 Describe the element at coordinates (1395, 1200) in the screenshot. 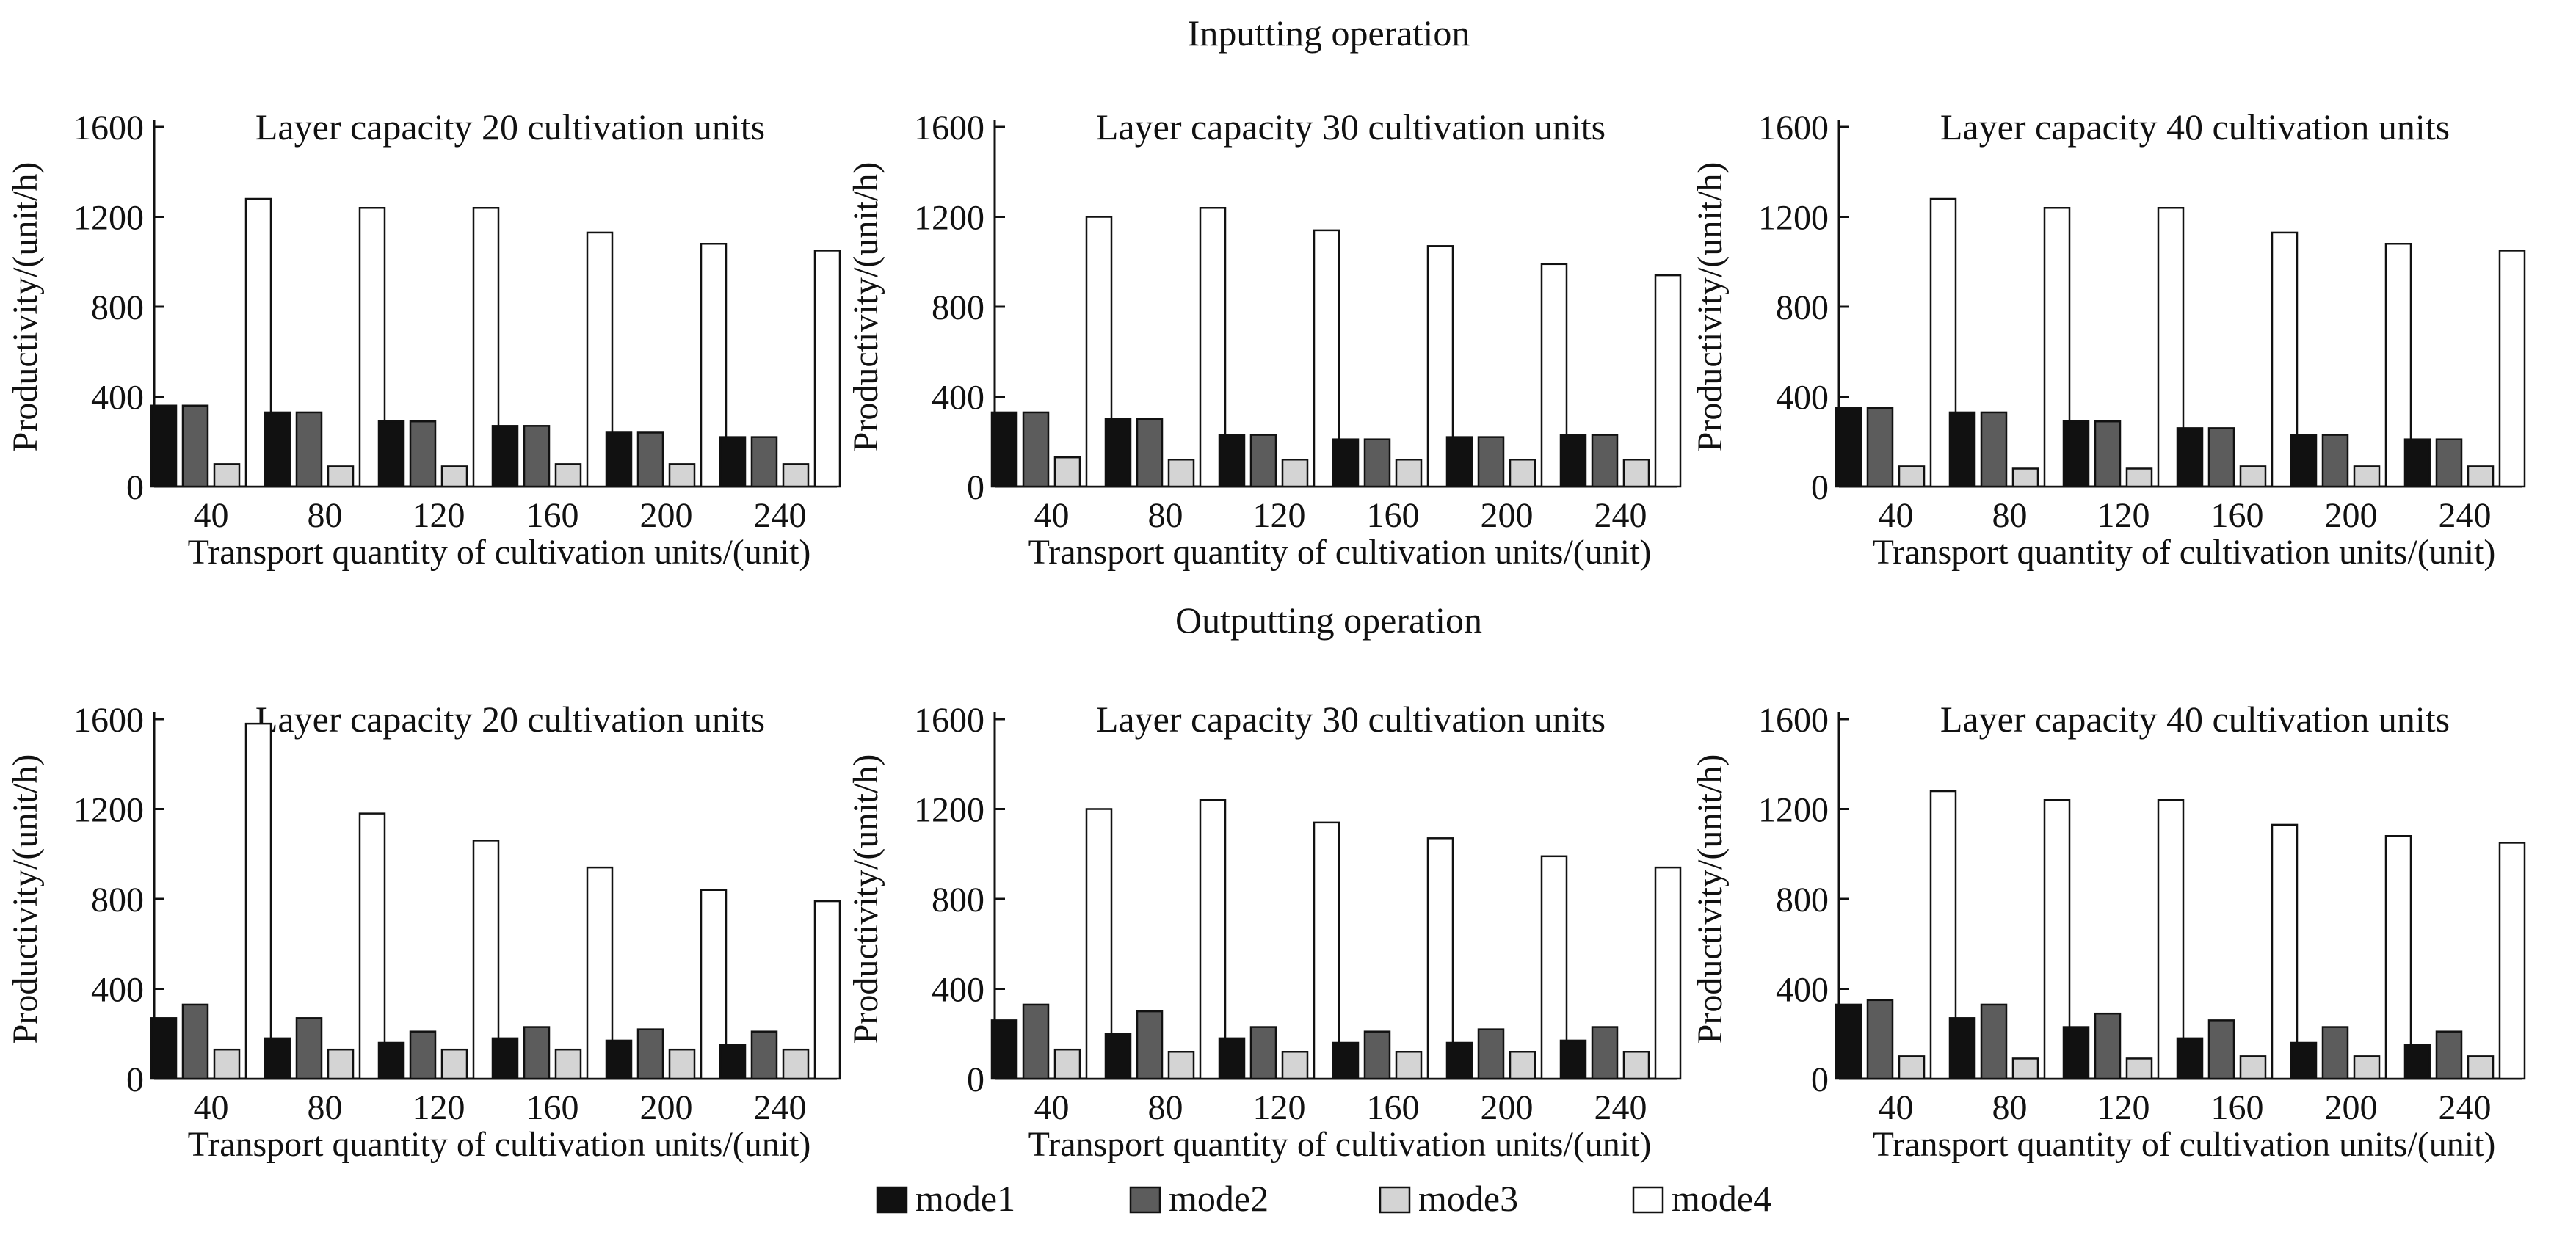

I see `legend-swatch-mode3` at that location.